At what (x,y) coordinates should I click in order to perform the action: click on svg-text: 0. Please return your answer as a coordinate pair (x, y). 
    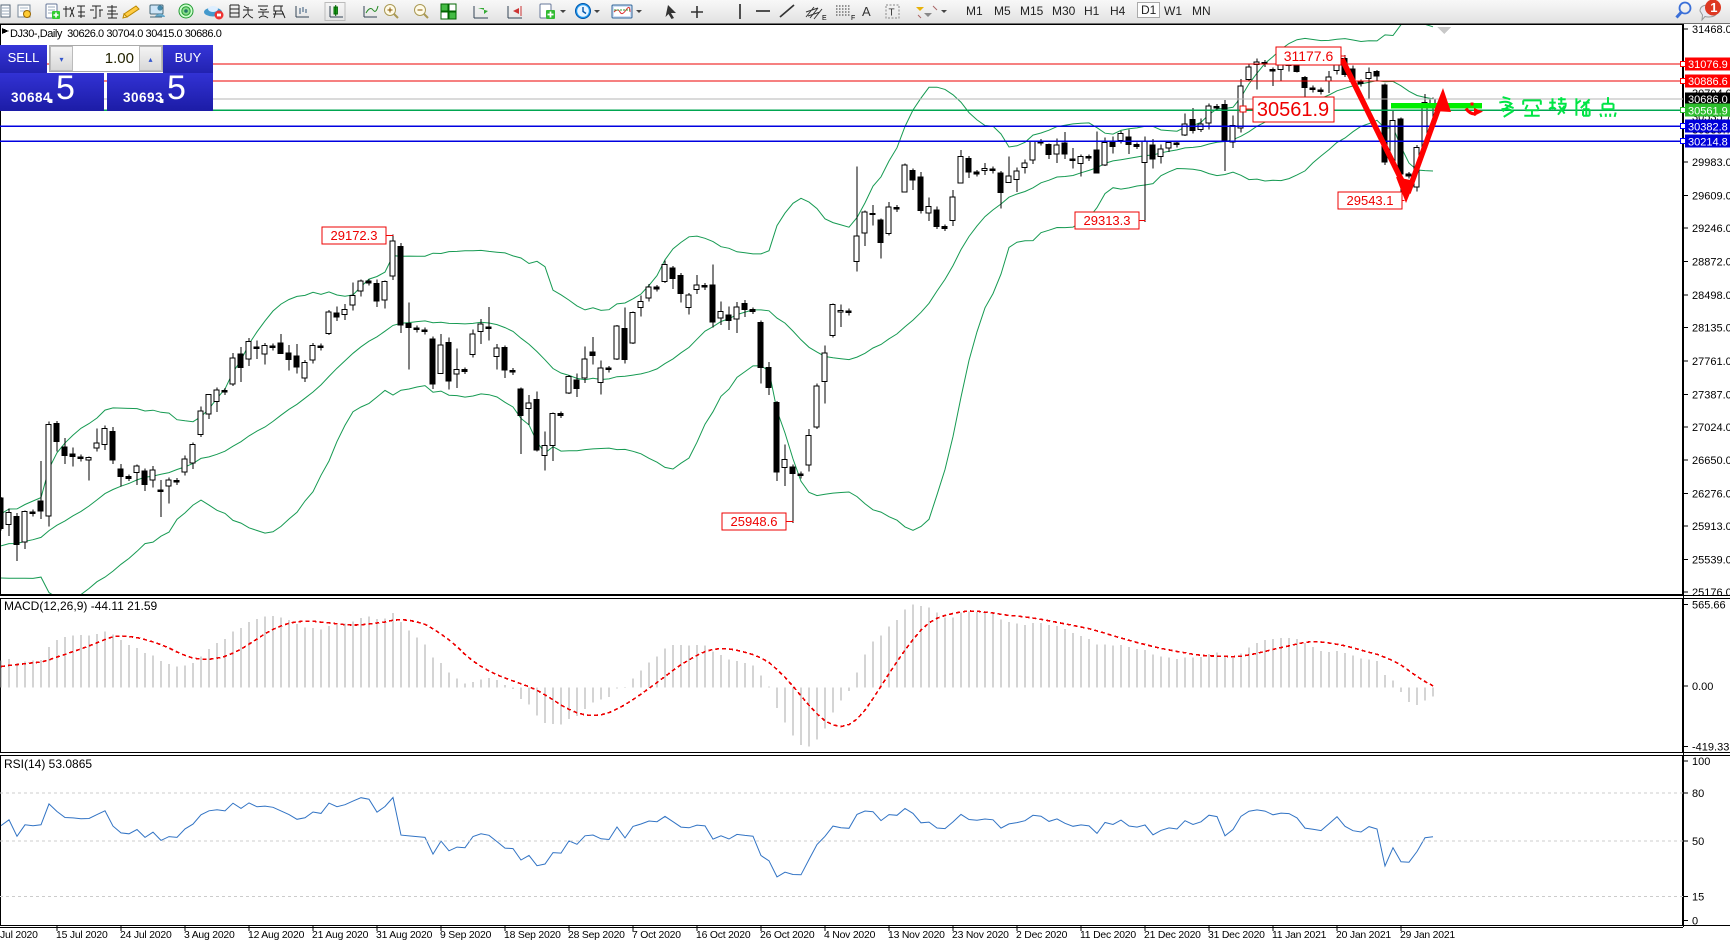
    Looking at the image, I should click on (1695, 922).